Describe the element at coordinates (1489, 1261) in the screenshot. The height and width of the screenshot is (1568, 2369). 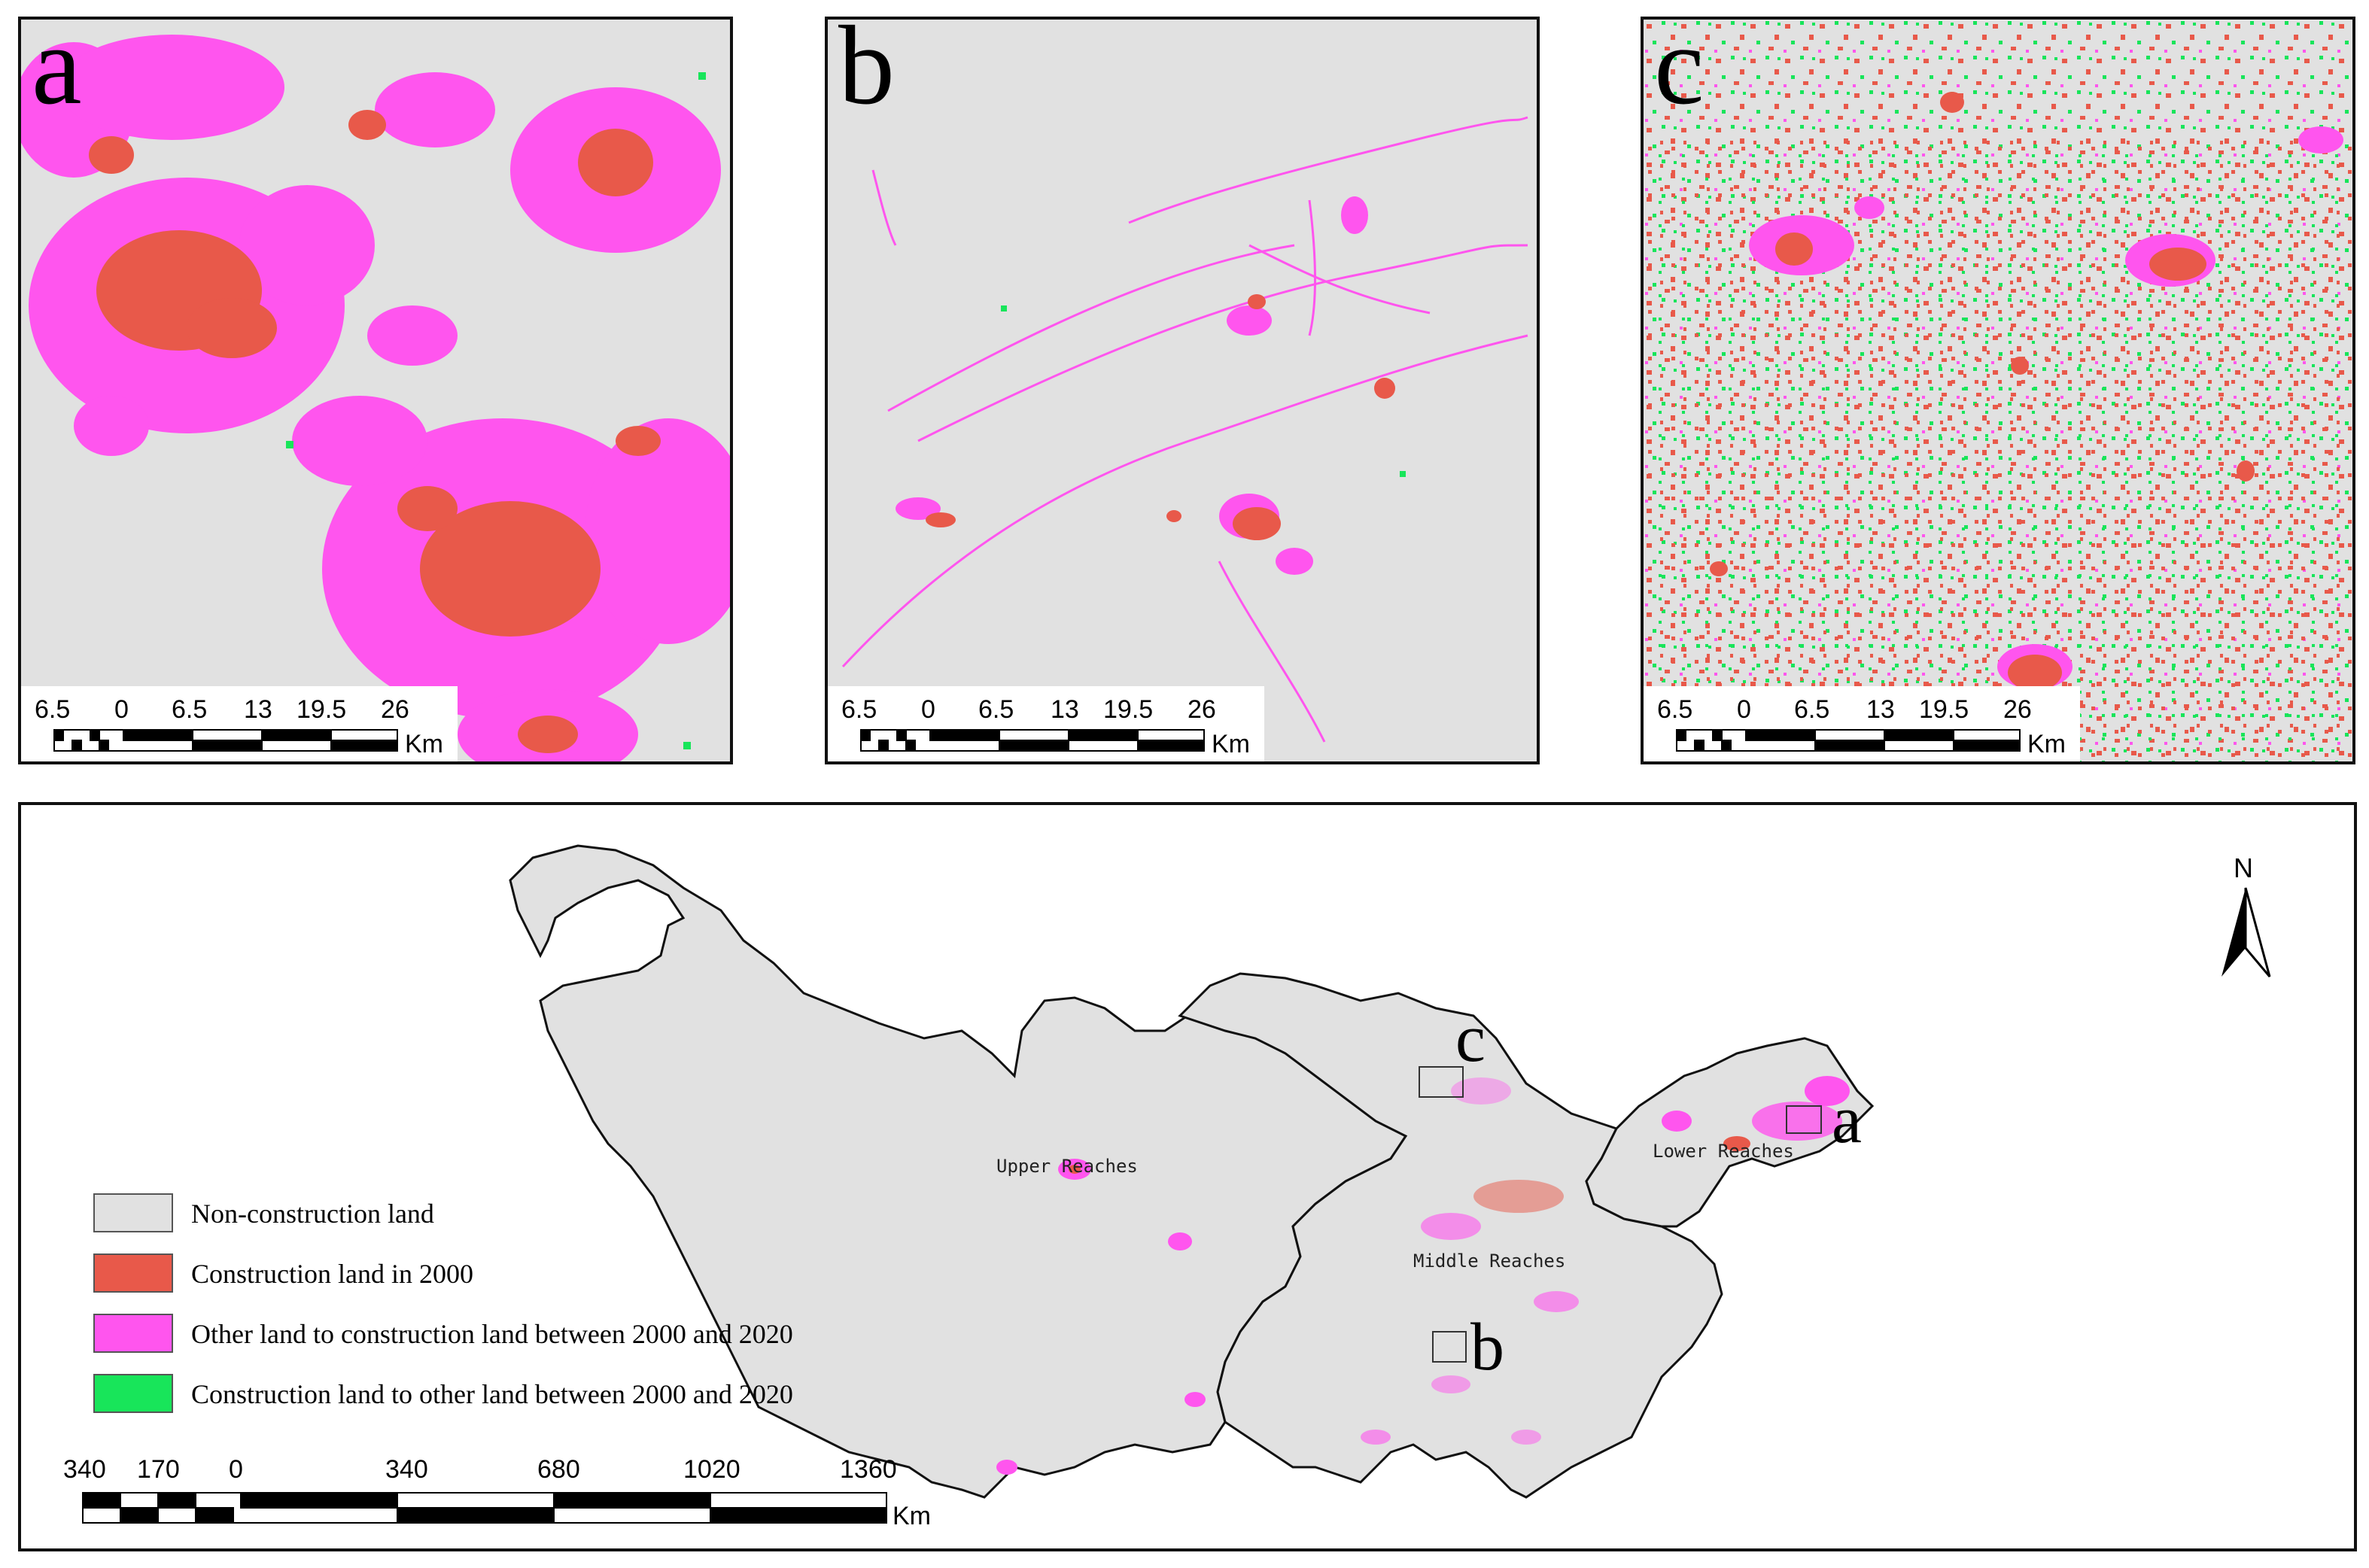
I see `region-label-middle: Middle Reaches` at that location.